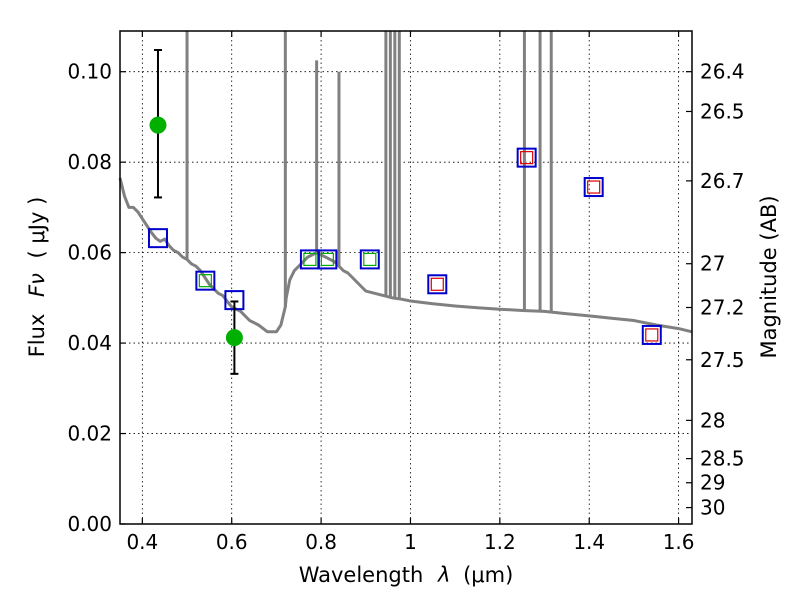 This screenshot has width=800, height=600. I want to click on y-axis-ticks: 0.00 0.02 0.04 0.06 0.08 0.10, so click(96, 298).